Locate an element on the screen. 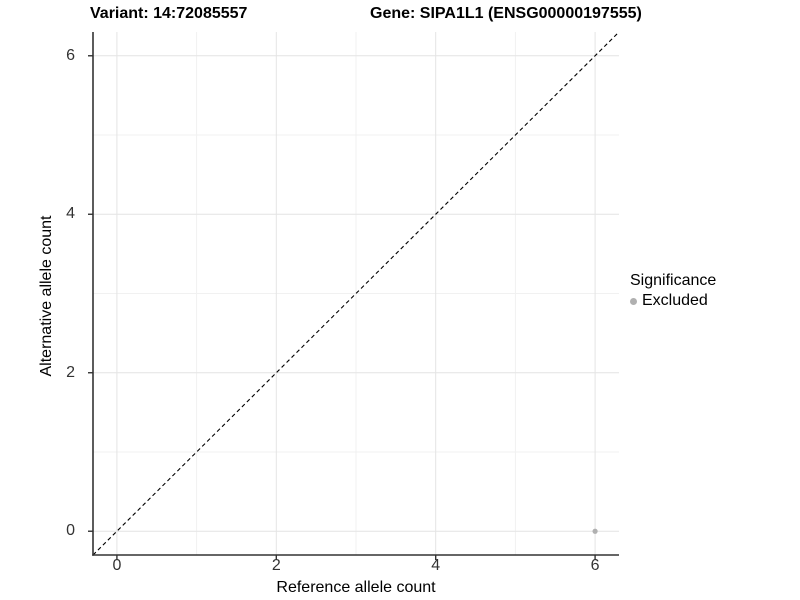  legend: Significance Excluded is located at coordinates (673, 291).